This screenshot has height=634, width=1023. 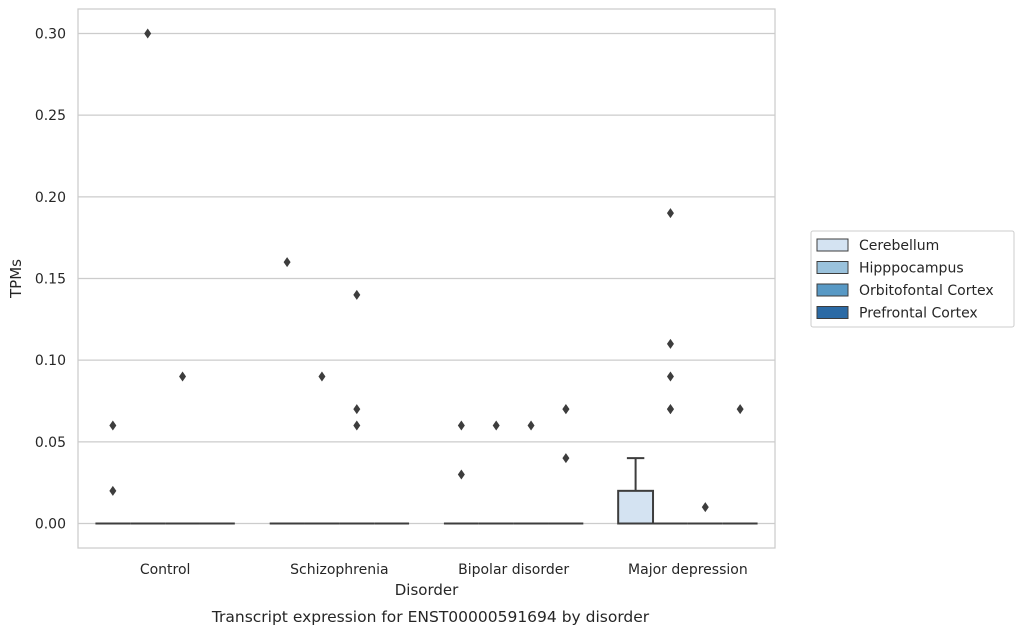 I want to click on y-tick-label: 0.20, so click(x=50, y=198).